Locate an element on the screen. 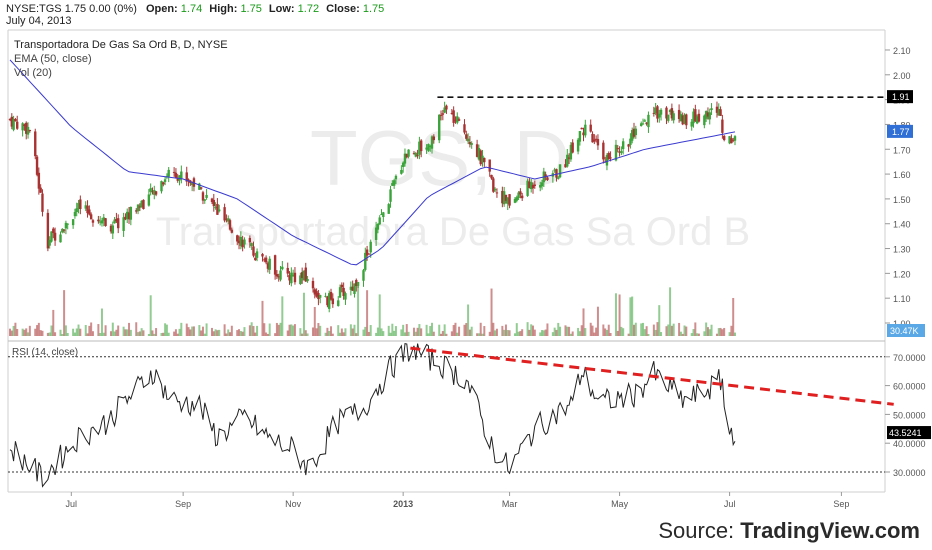 This screenshot has width=932, height=550. time-tick-label: Jul is located at coordinates (730, 504).